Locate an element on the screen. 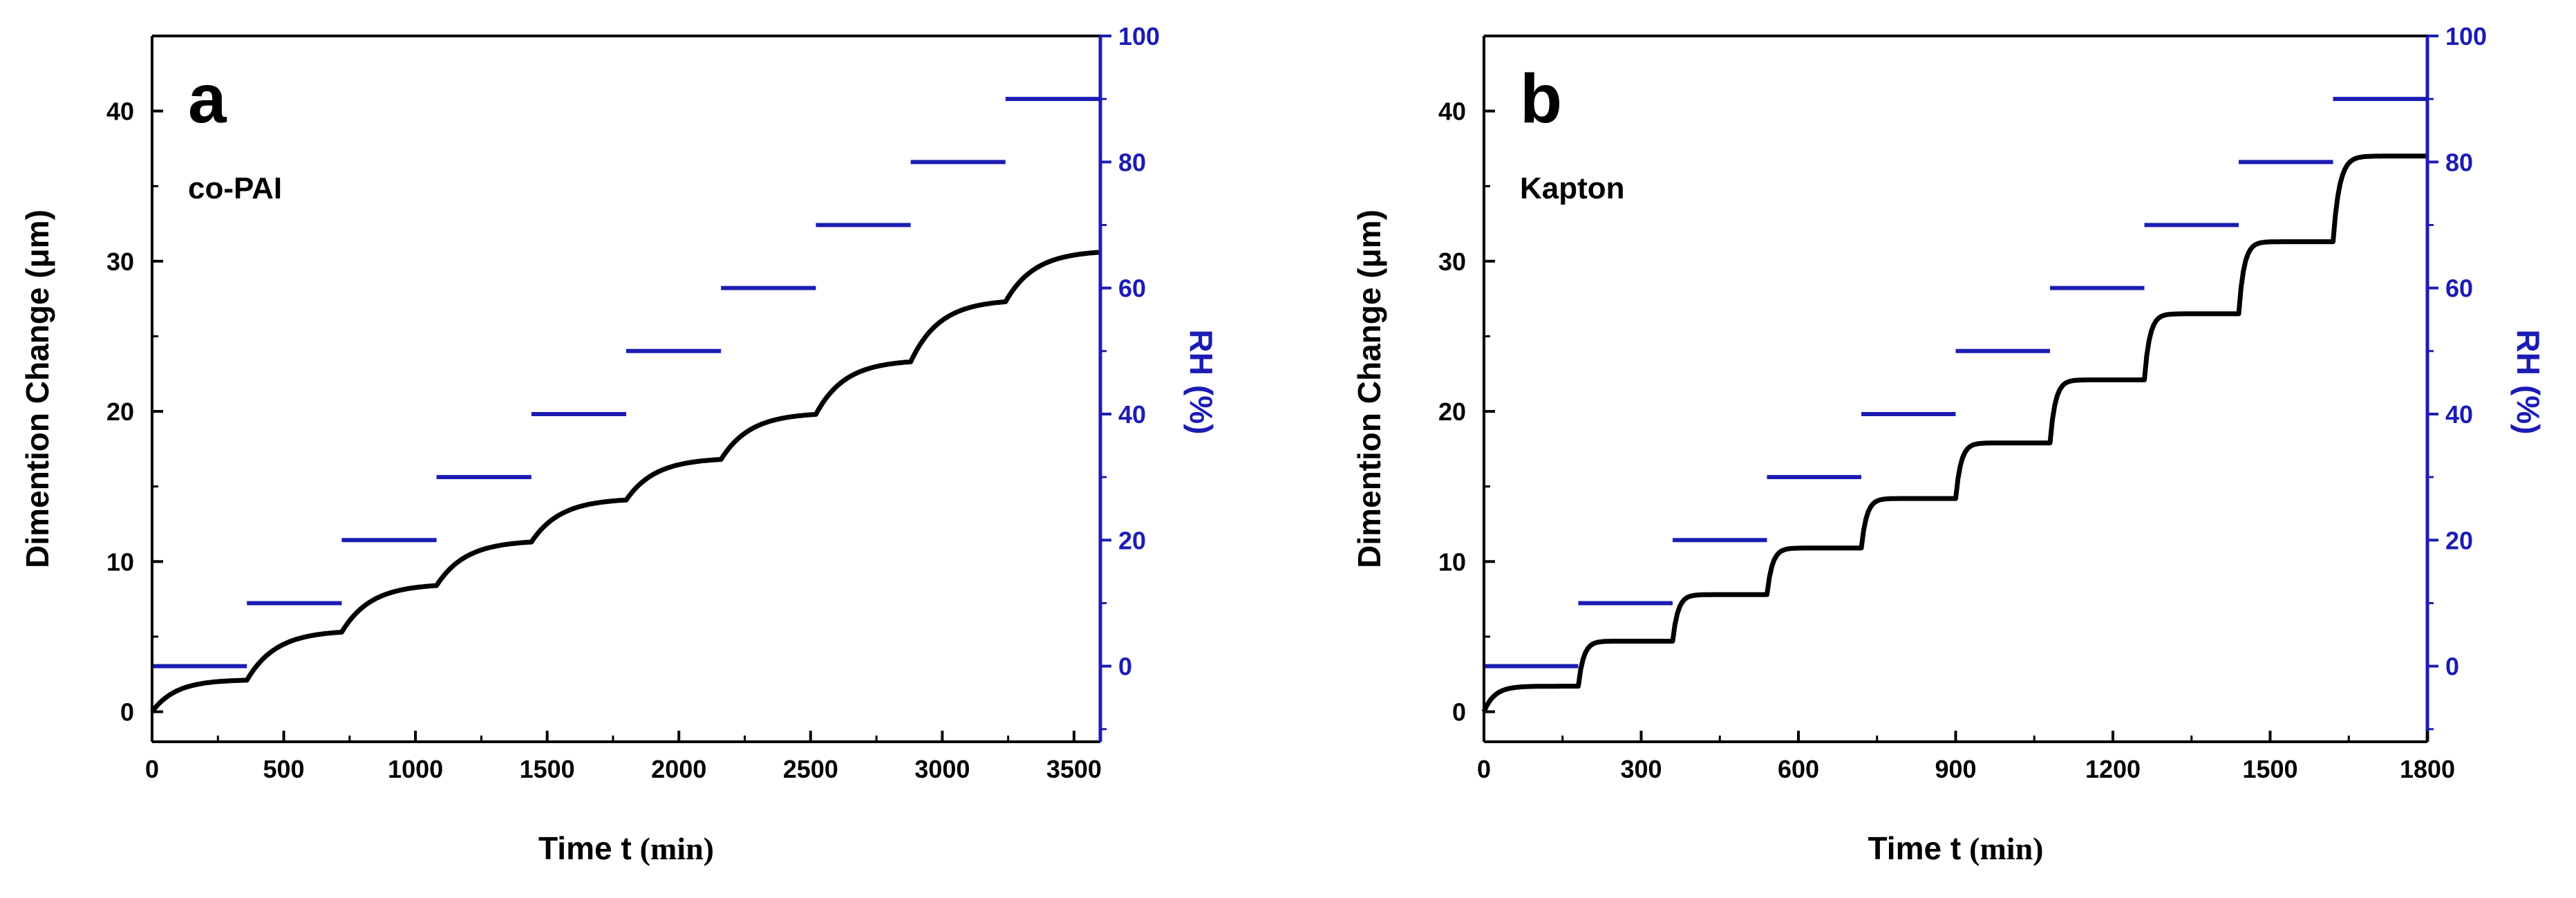 Image resolution: width=2576 pixels, height=898 pixels. panel-label: b is located at coordinates (1541, 99).